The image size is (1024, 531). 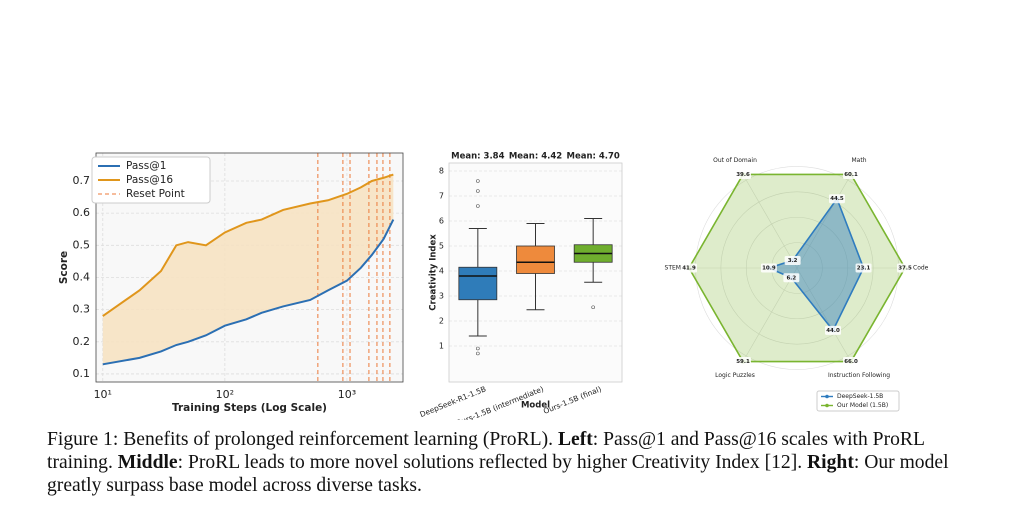 I want to click on value-label-text: 44.5, so click(x=837, y=199).